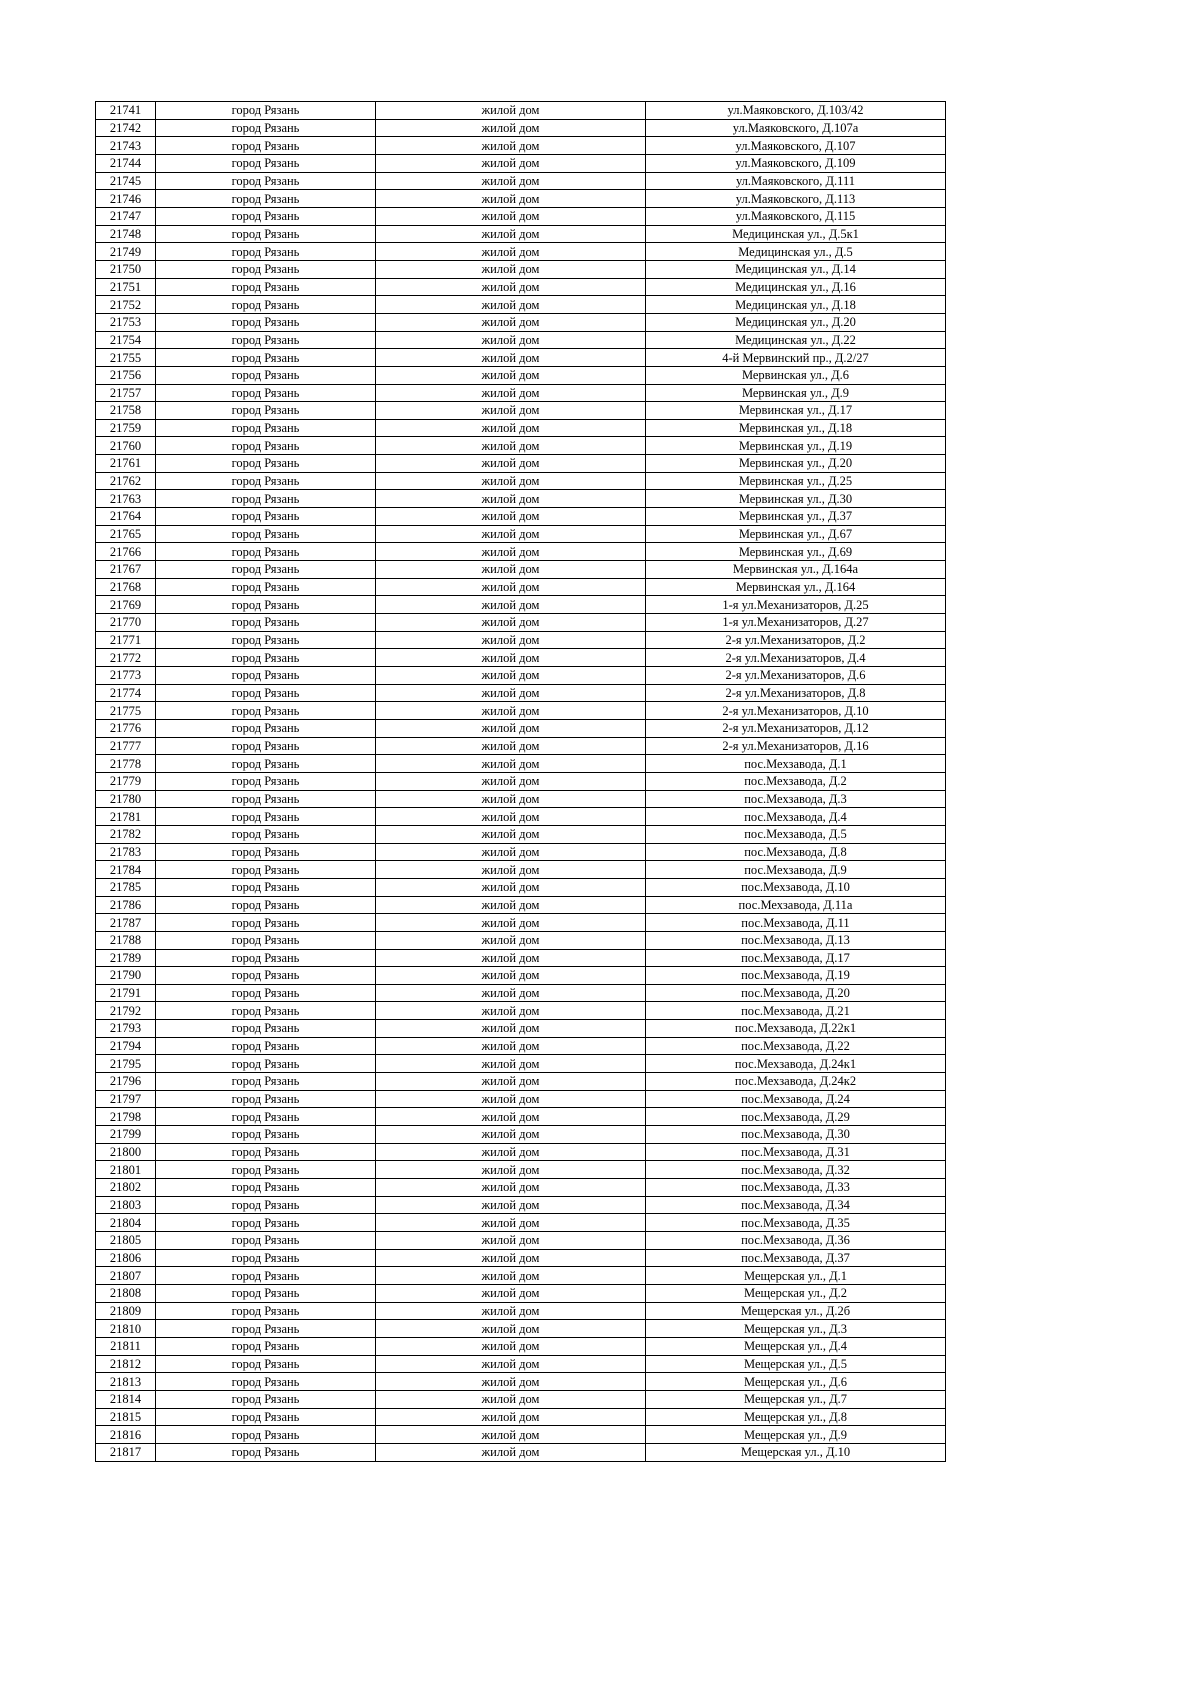 The image size is (1200, 1697). Describe the element at coordinates (795, 516) in the screenshot. I see `address-cell: Мервинская ул., Д.37` at that location.